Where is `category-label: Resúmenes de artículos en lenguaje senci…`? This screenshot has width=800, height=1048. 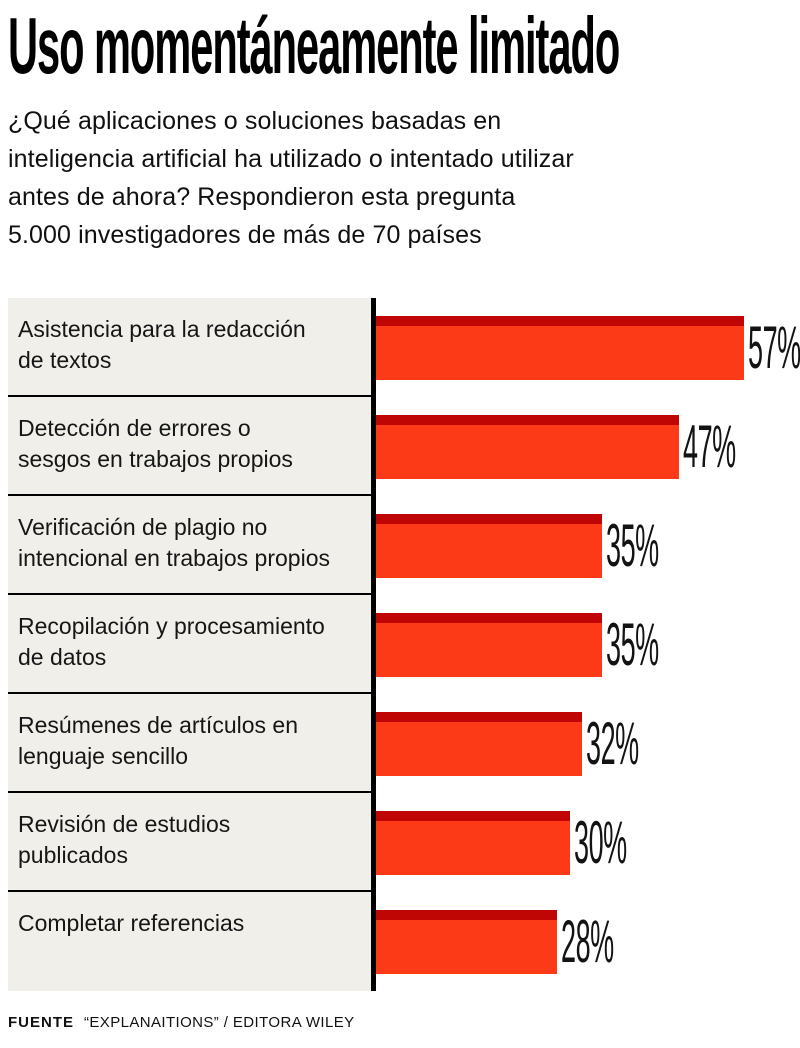 category-label: Resúmenes de artículos en lenguaje senci… is located at coordinates (189, 743).